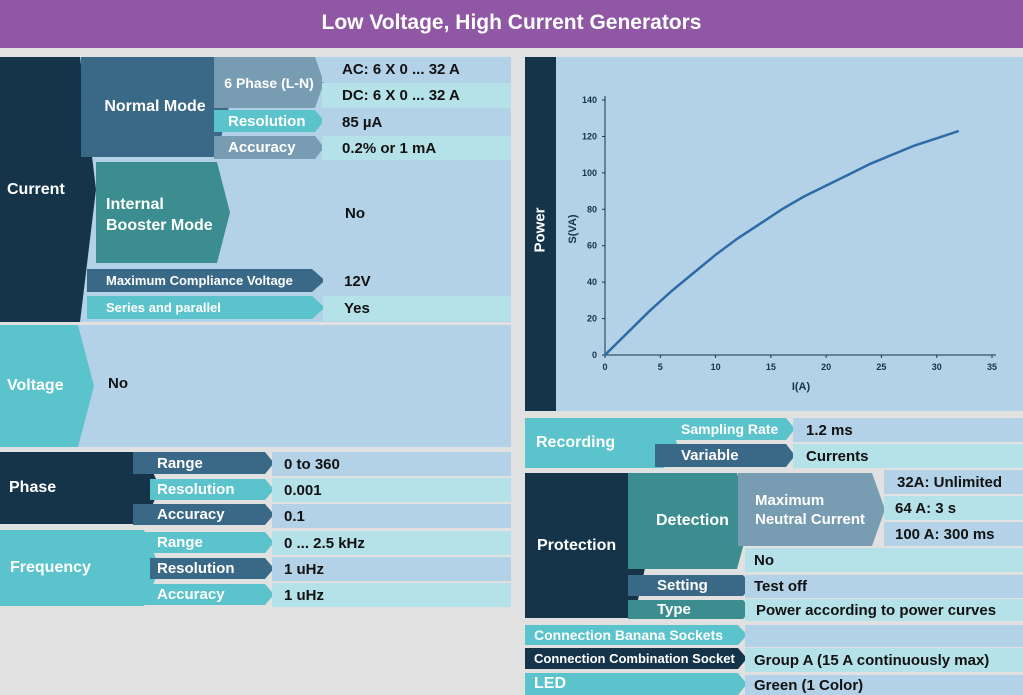 The width and height of the screenshot is (1023, 695). What do you see at coordinates (206, 280) in the screenshot?
I see `max-compliance-voltage-label: Maximum Compliance Voltage` at bounding box center [206, 280].